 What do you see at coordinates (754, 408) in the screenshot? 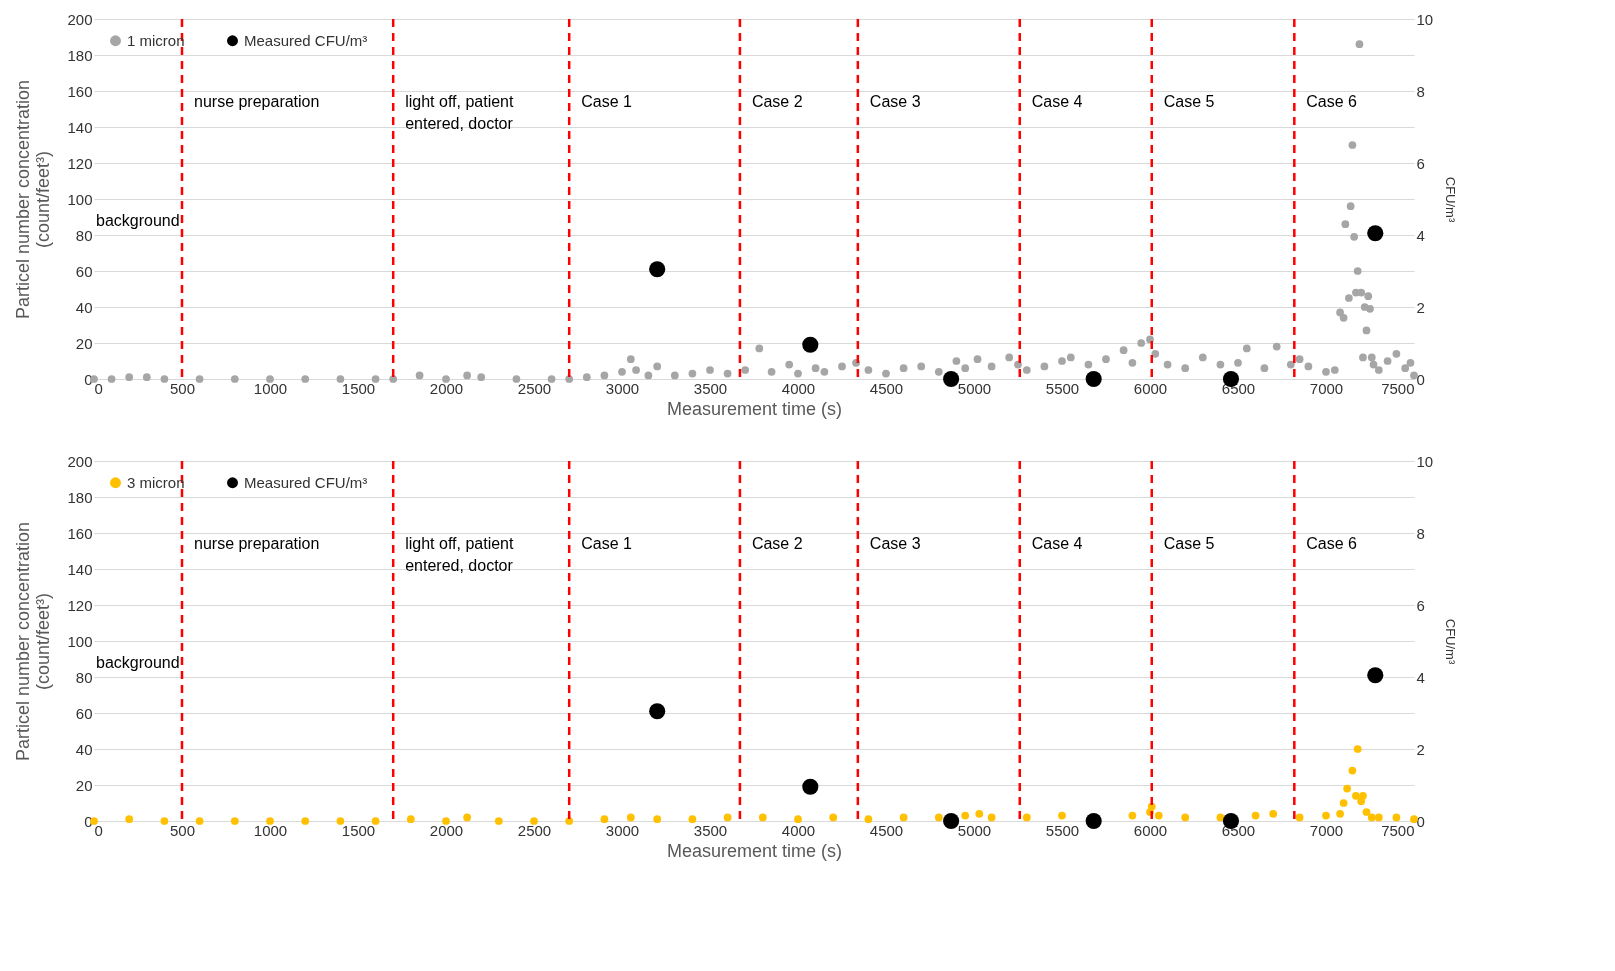
I see `x-axis-title: Measurement time (s)` at bounding box center [754, 408].